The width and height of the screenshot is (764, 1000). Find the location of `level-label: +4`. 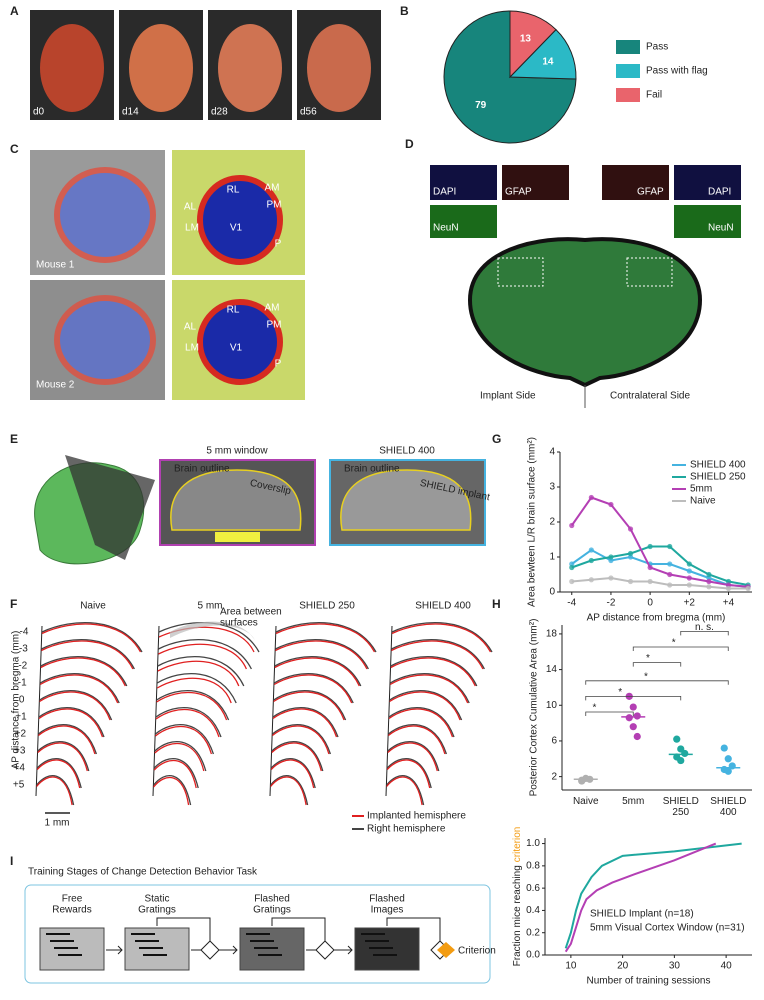

level-label: +4 is located at coordinates (19, 768).